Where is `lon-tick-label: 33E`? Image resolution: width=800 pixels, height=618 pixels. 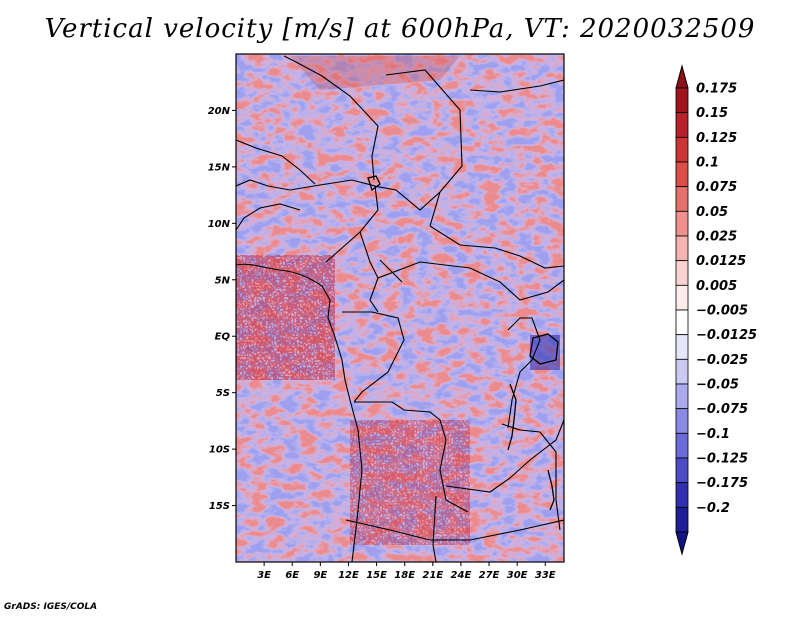
lon-tick-label: 33E is located at coordinates (545, 575).